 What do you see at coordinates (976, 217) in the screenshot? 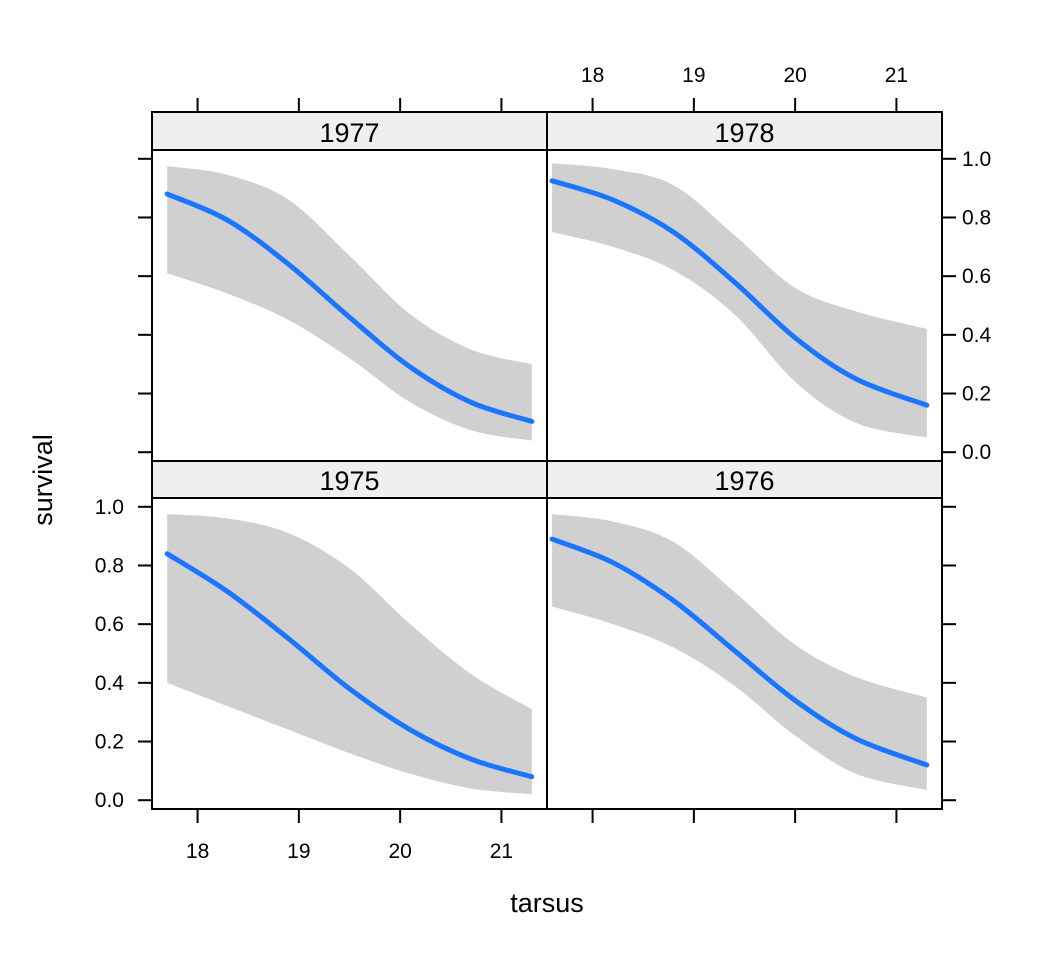
I see `y-tick-label-right-0.8: 0.8` at bounding box center [976, 217].